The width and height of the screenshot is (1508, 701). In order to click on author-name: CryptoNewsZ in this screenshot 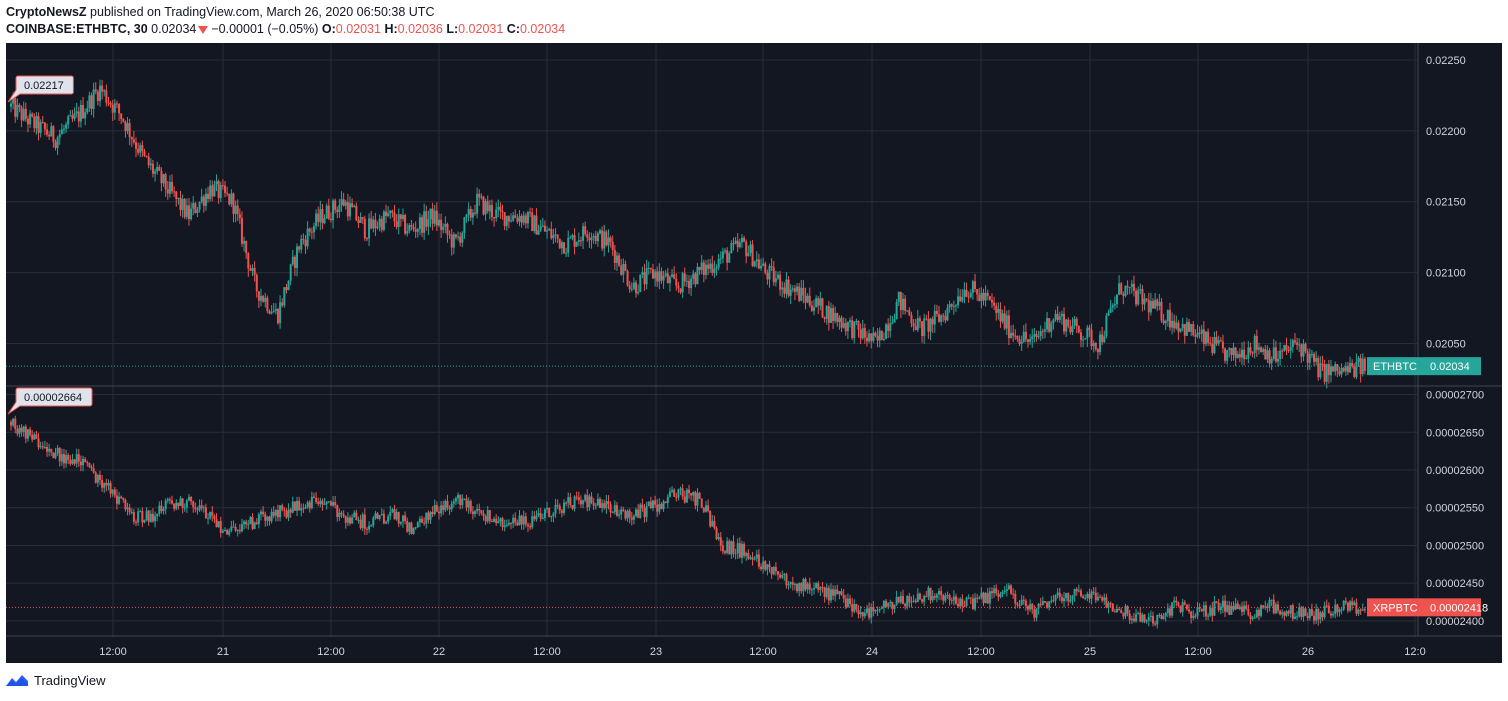, I will do `click(46, 12)`.